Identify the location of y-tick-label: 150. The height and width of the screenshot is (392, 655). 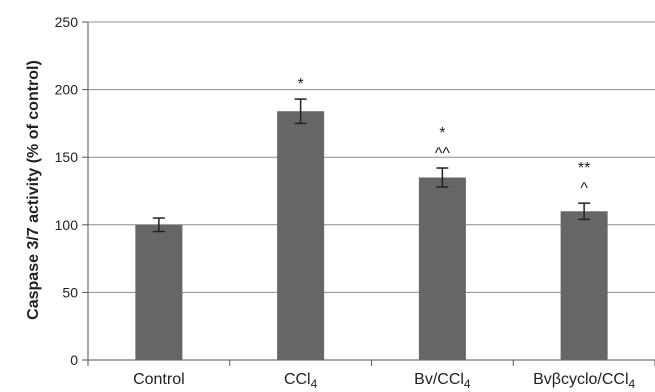
(67, 157).